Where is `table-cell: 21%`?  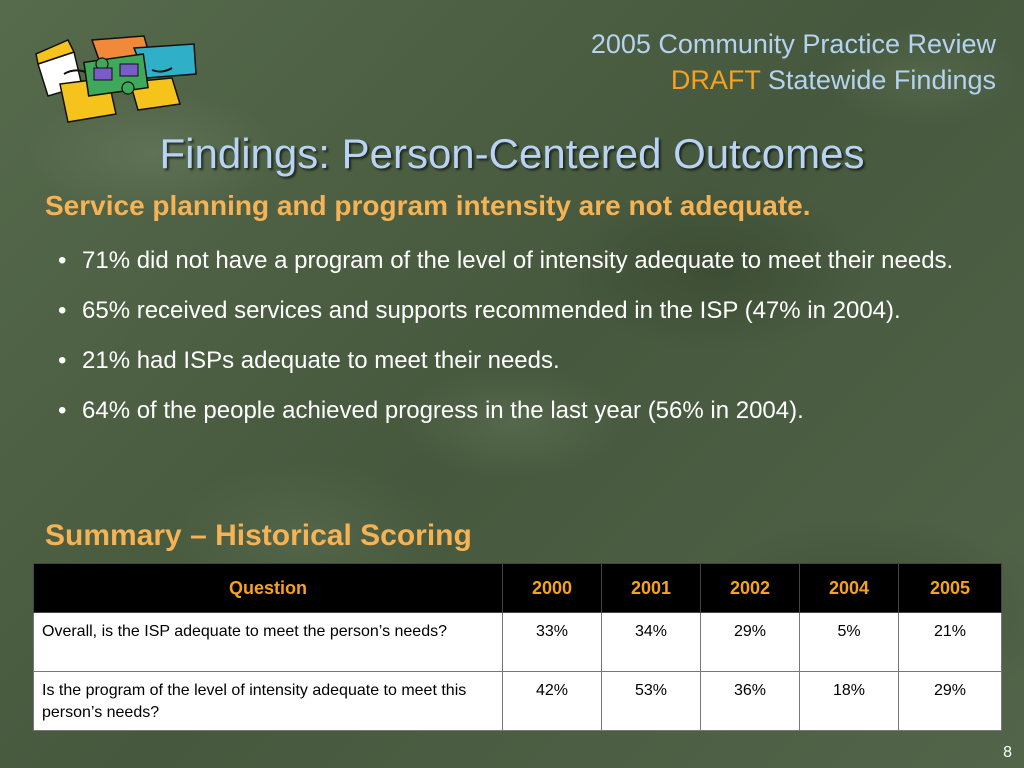 table-cell: 21% is located at coordinates (950, 642).